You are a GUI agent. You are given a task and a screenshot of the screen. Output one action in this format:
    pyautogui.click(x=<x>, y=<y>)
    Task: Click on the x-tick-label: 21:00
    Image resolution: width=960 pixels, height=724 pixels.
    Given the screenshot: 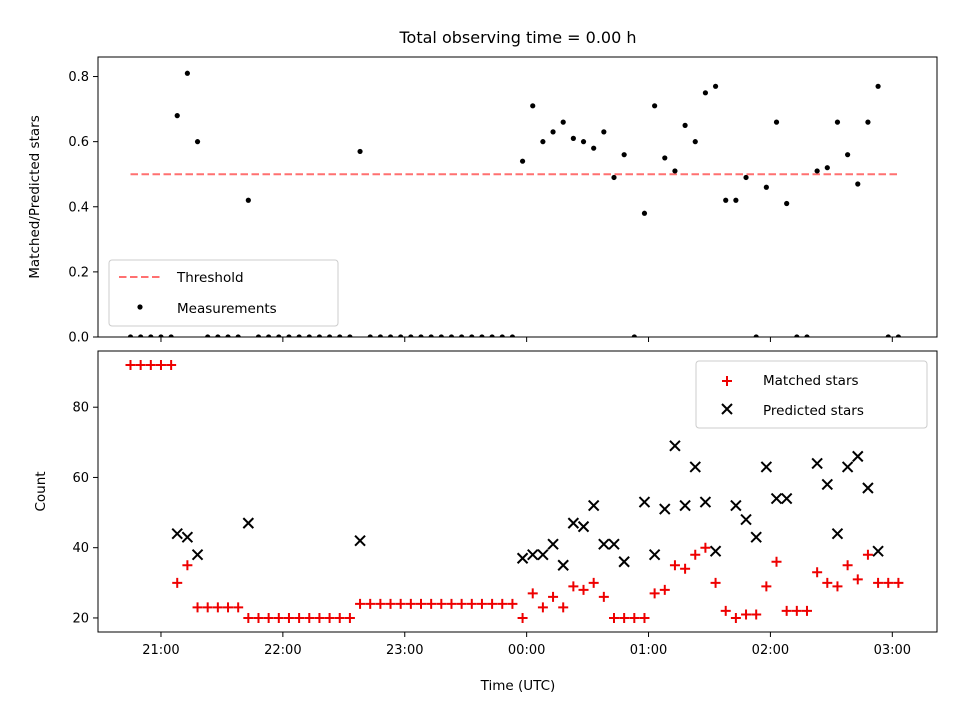 What is the action you would take?
    pyautogui.click(x=160, y=650)
    